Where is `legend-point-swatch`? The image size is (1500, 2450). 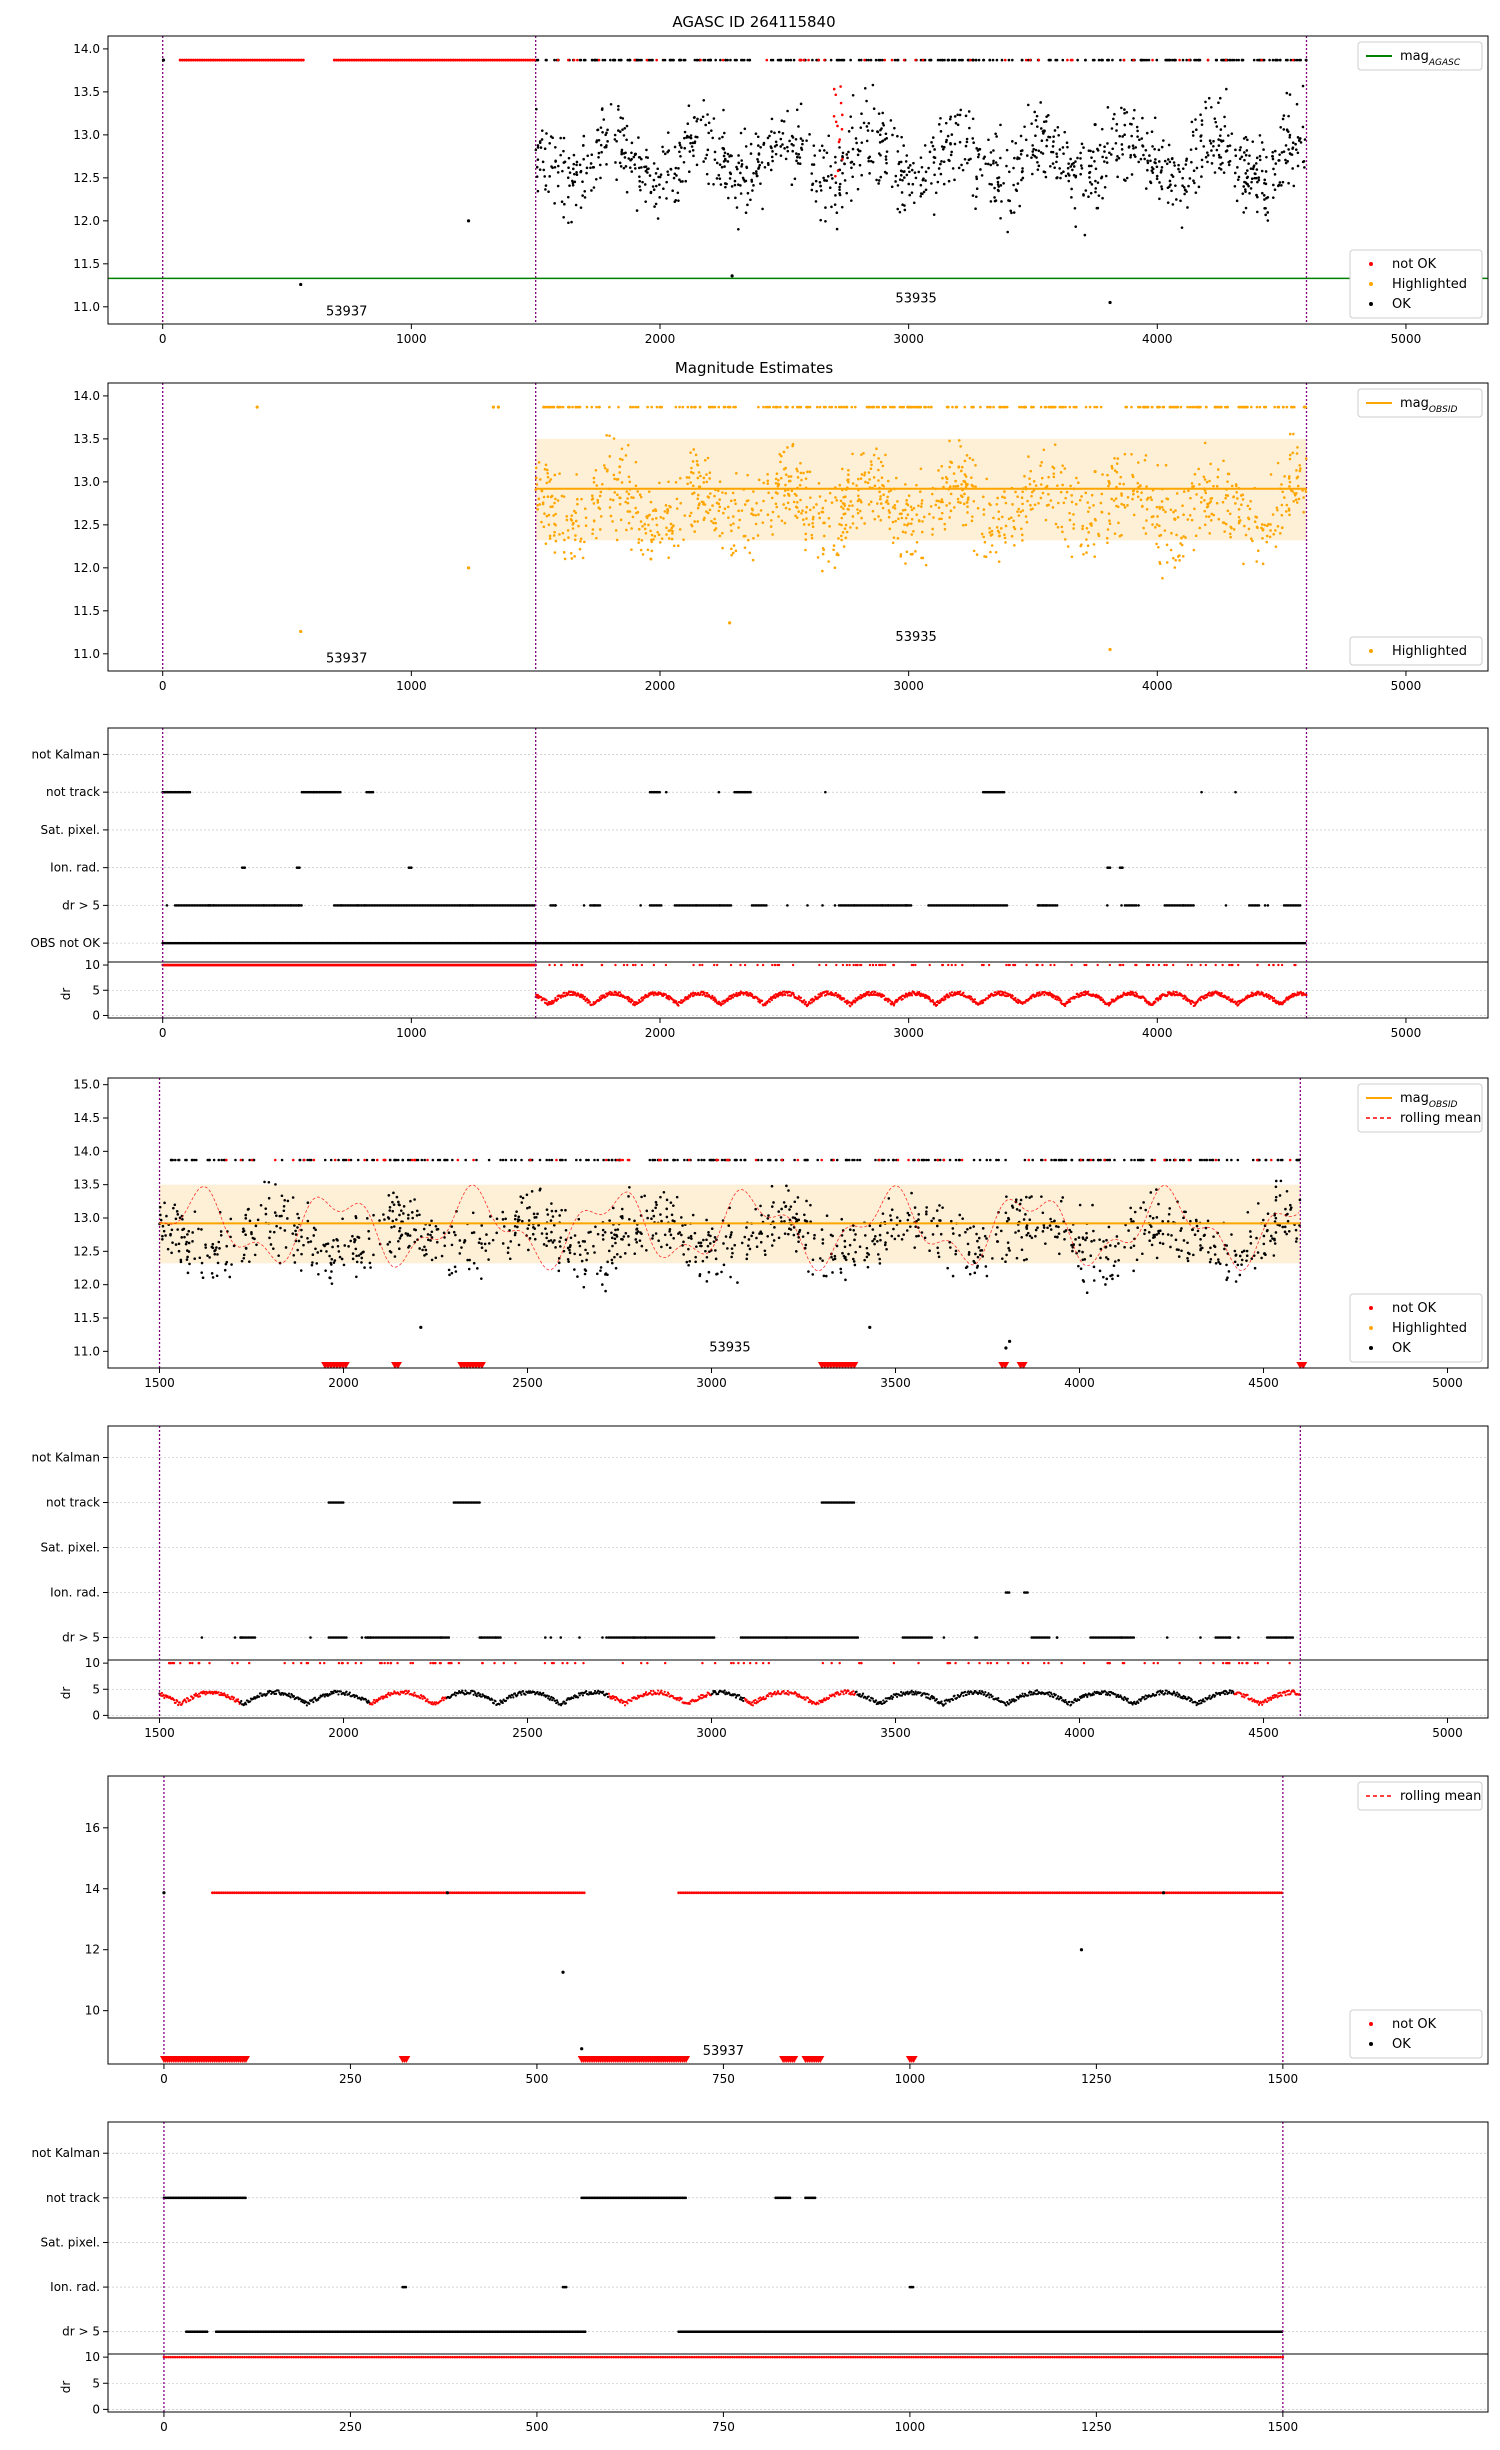
legend-point-swatch is located at coordinates (1371, 304).